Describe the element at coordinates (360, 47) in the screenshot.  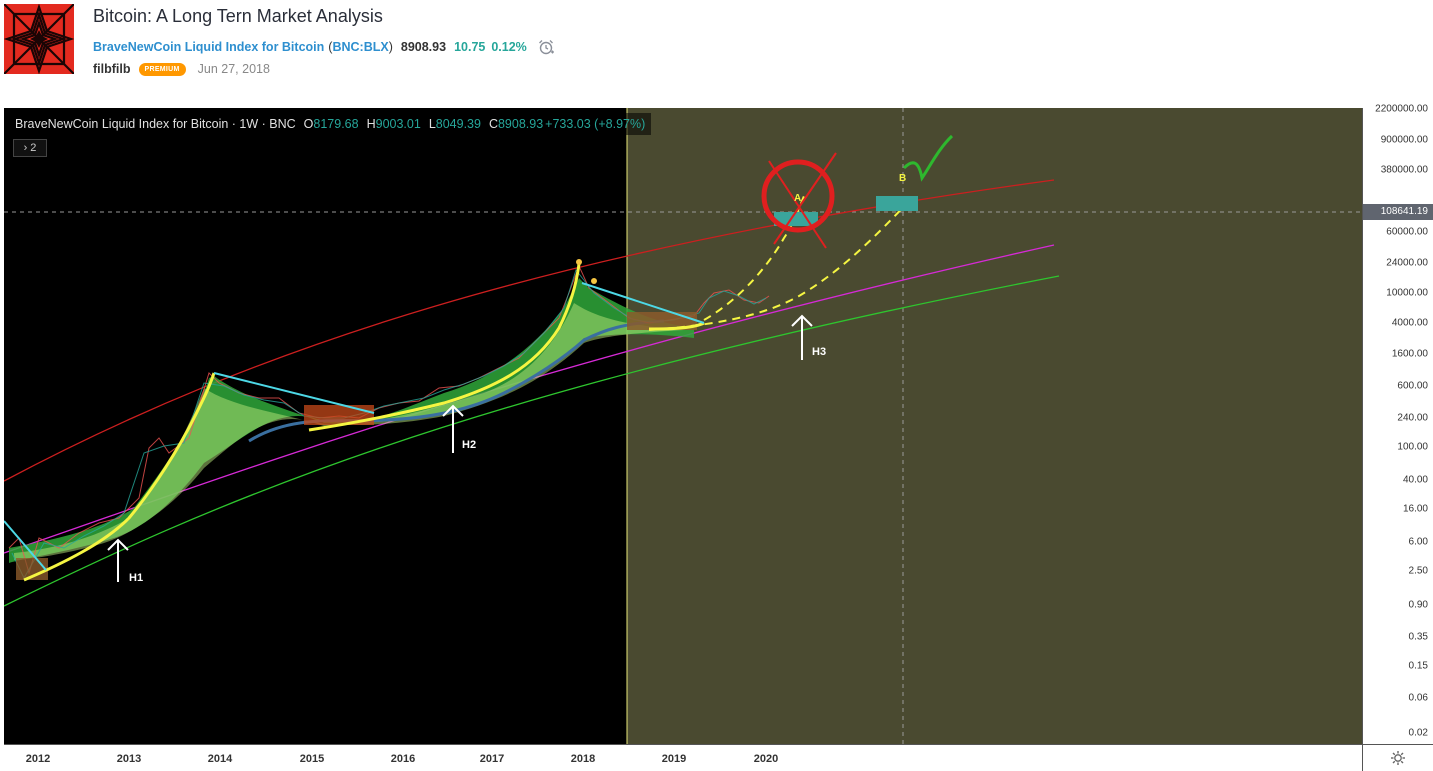
I see `symbol-ticker-link: BNC:BLX` at that location.